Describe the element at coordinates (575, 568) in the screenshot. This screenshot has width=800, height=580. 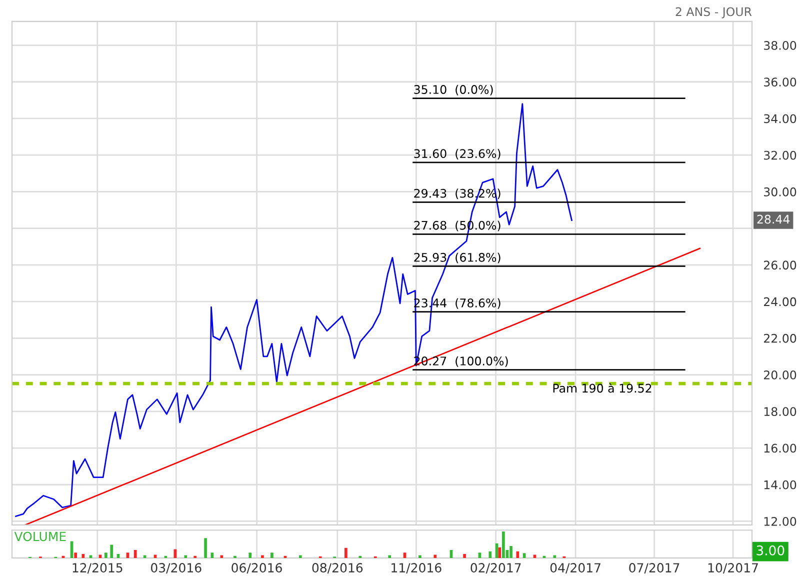
I see `x-tick-label: 04/2017` at that location.